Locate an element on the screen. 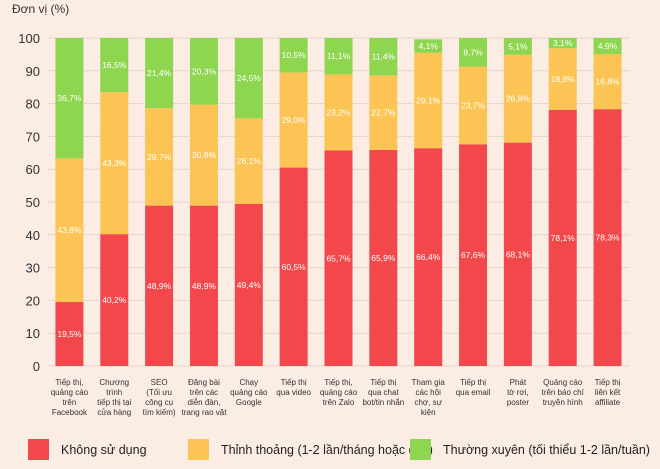 The image size is (660, 469). bar-stack: 19,5% 43,8% 36,7% is located at coordinates (69, 202).